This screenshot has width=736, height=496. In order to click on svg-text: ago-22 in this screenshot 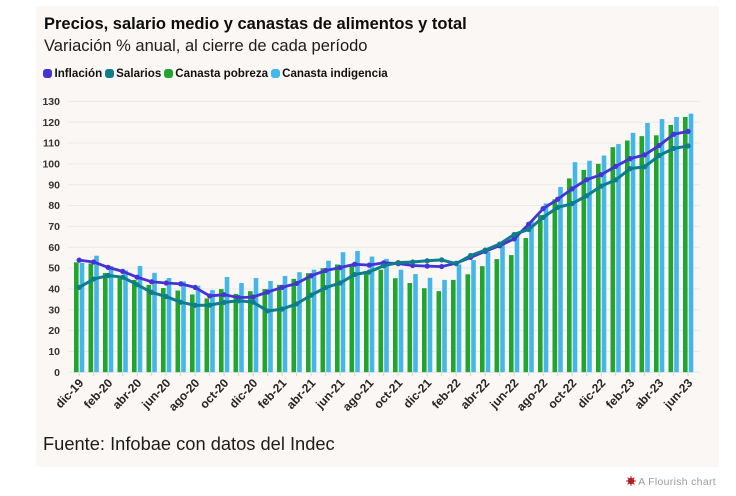, I will do `click(532, 395)`.